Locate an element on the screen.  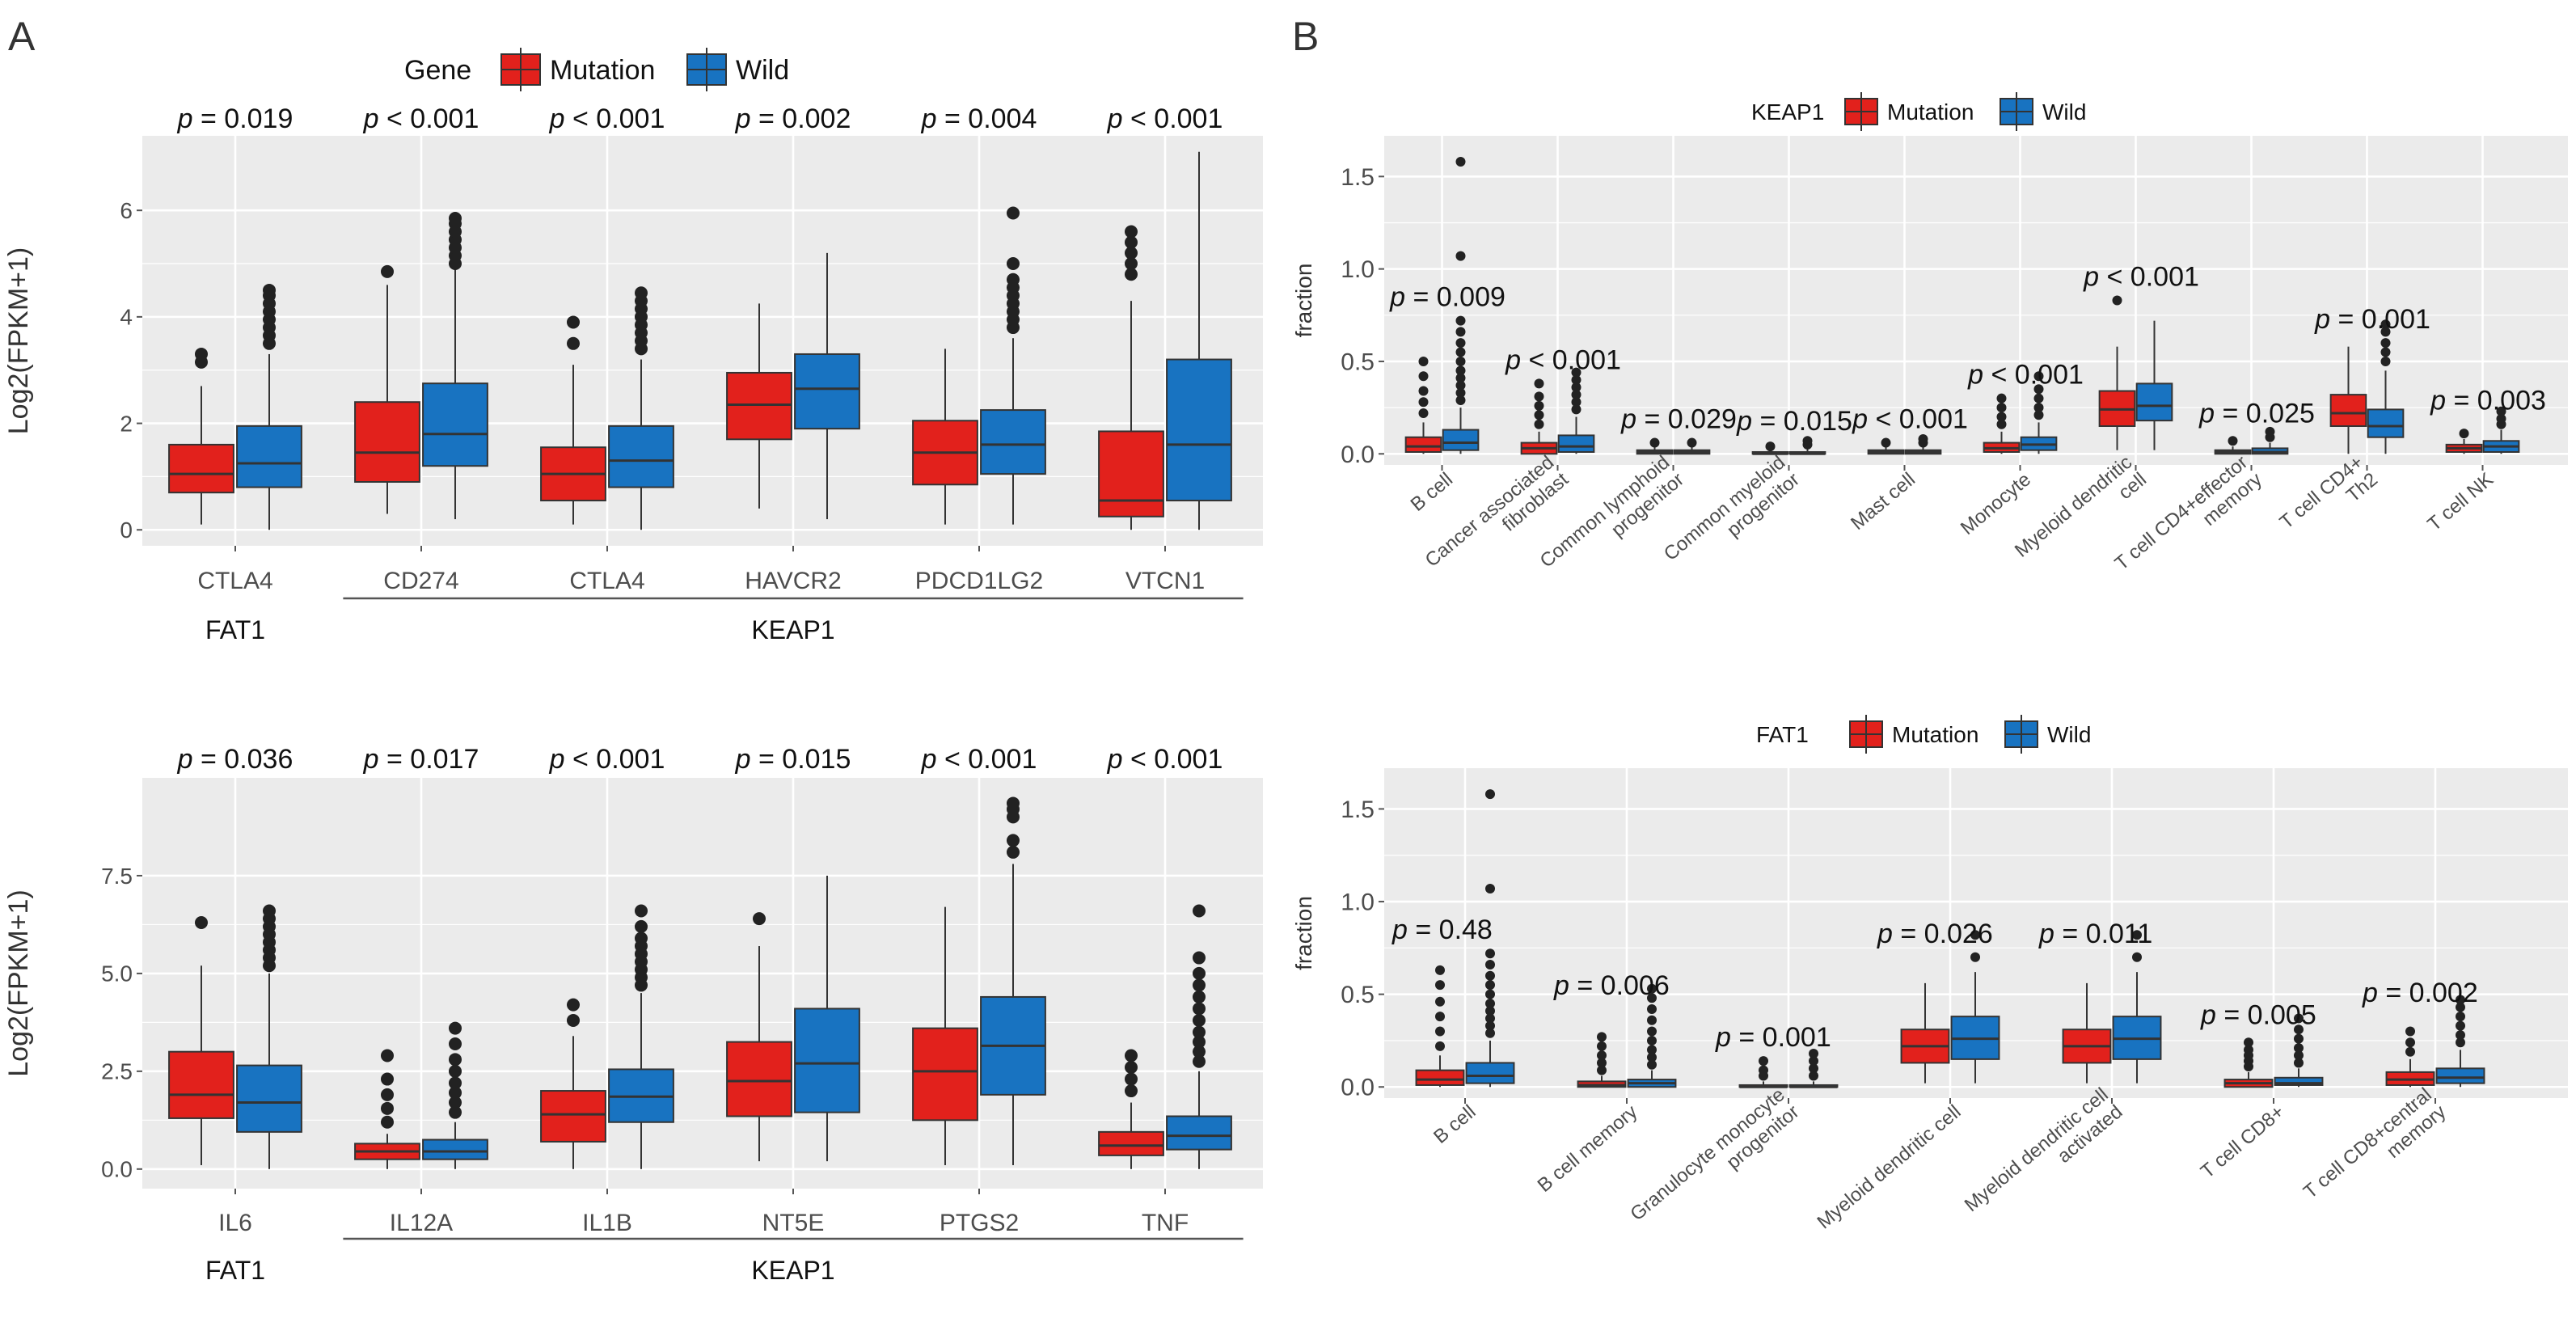
legend: KEAP1 Mutation Wild is located at coordinates (1919, 111).